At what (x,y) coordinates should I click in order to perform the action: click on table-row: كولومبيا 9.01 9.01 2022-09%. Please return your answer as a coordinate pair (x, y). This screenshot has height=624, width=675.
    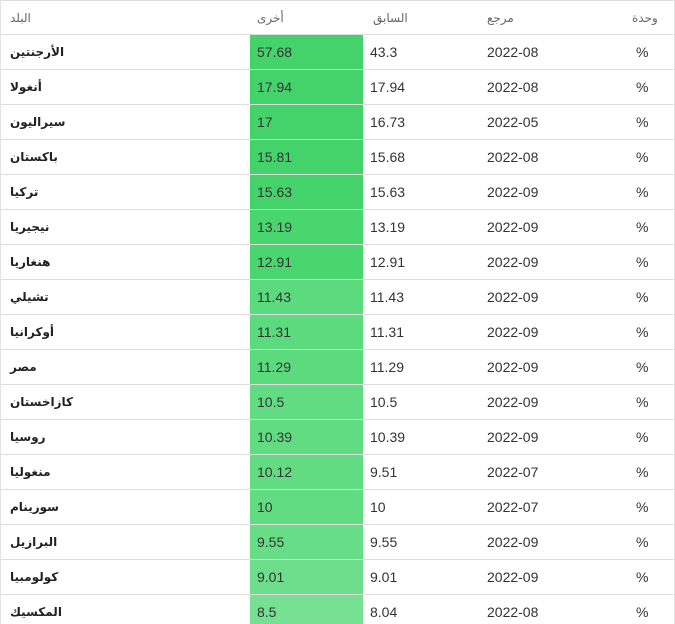
    Looking at the image, I should click on (337, 577).